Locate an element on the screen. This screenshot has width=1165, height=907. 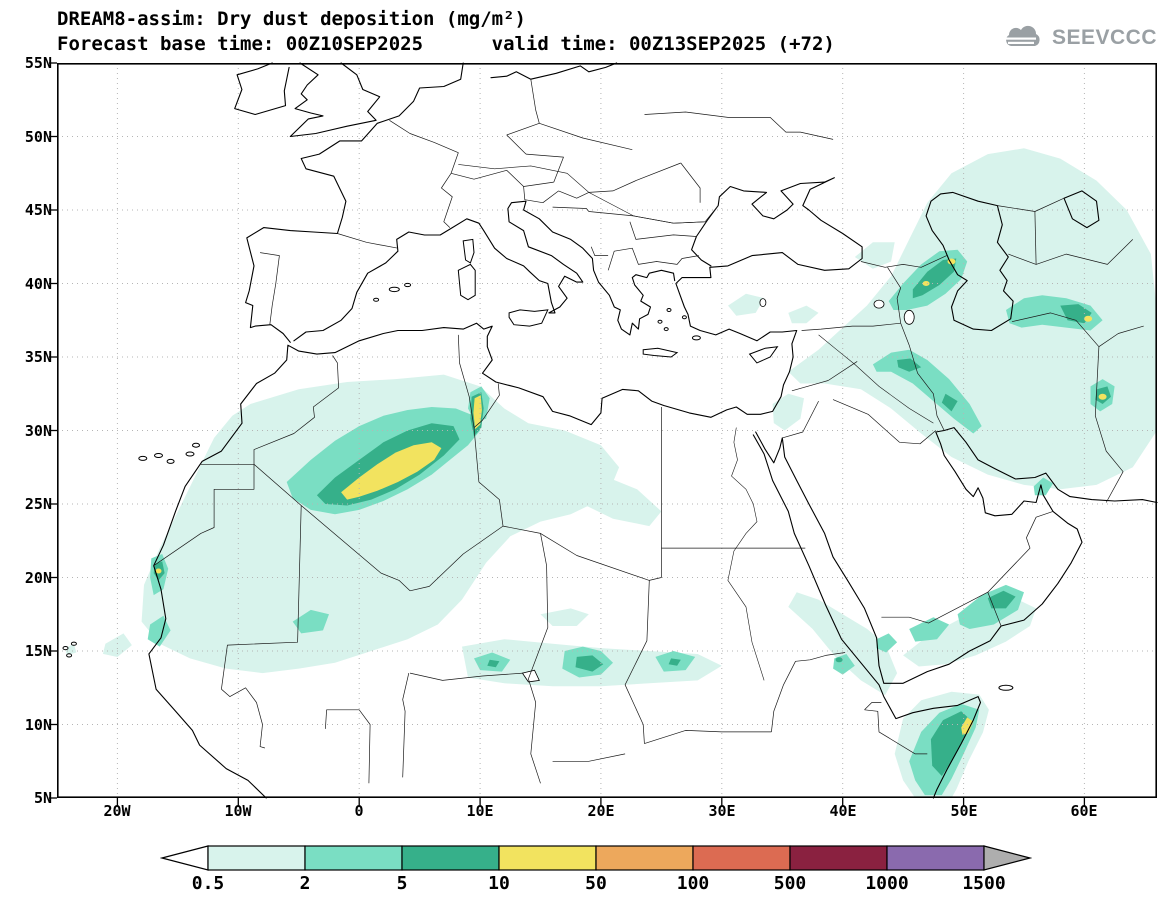
colorbar-label-2: 2 is located at coordinates (305, 883).